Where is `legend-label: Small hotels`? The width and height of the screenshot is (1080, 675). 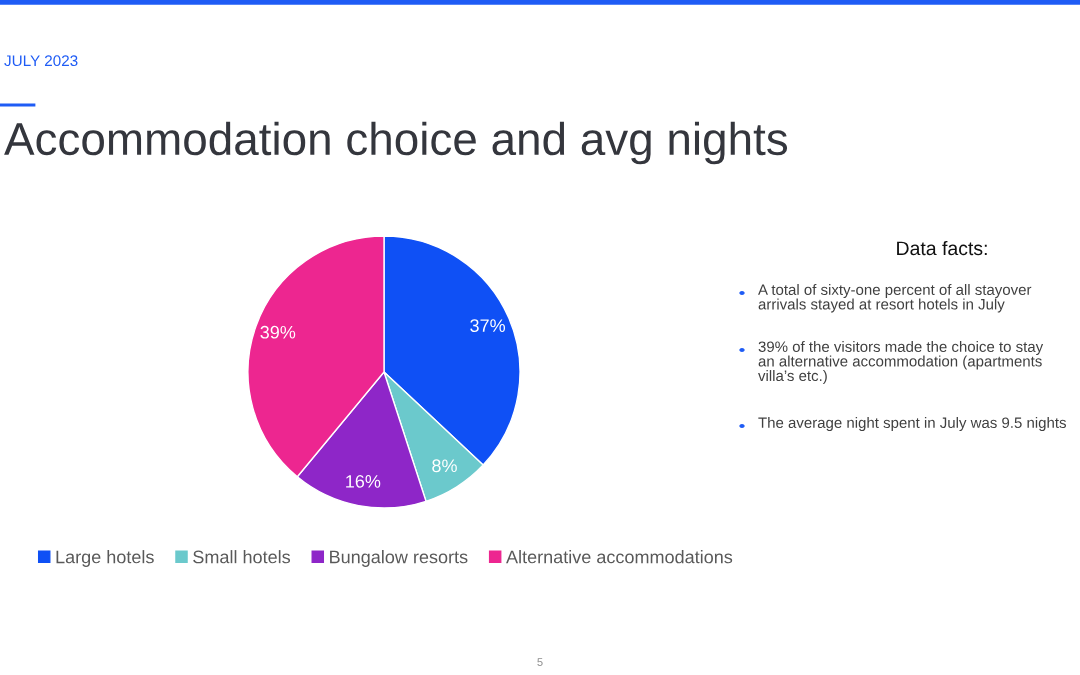 legend-label: Small hotels is located at coordinates (242, 557).